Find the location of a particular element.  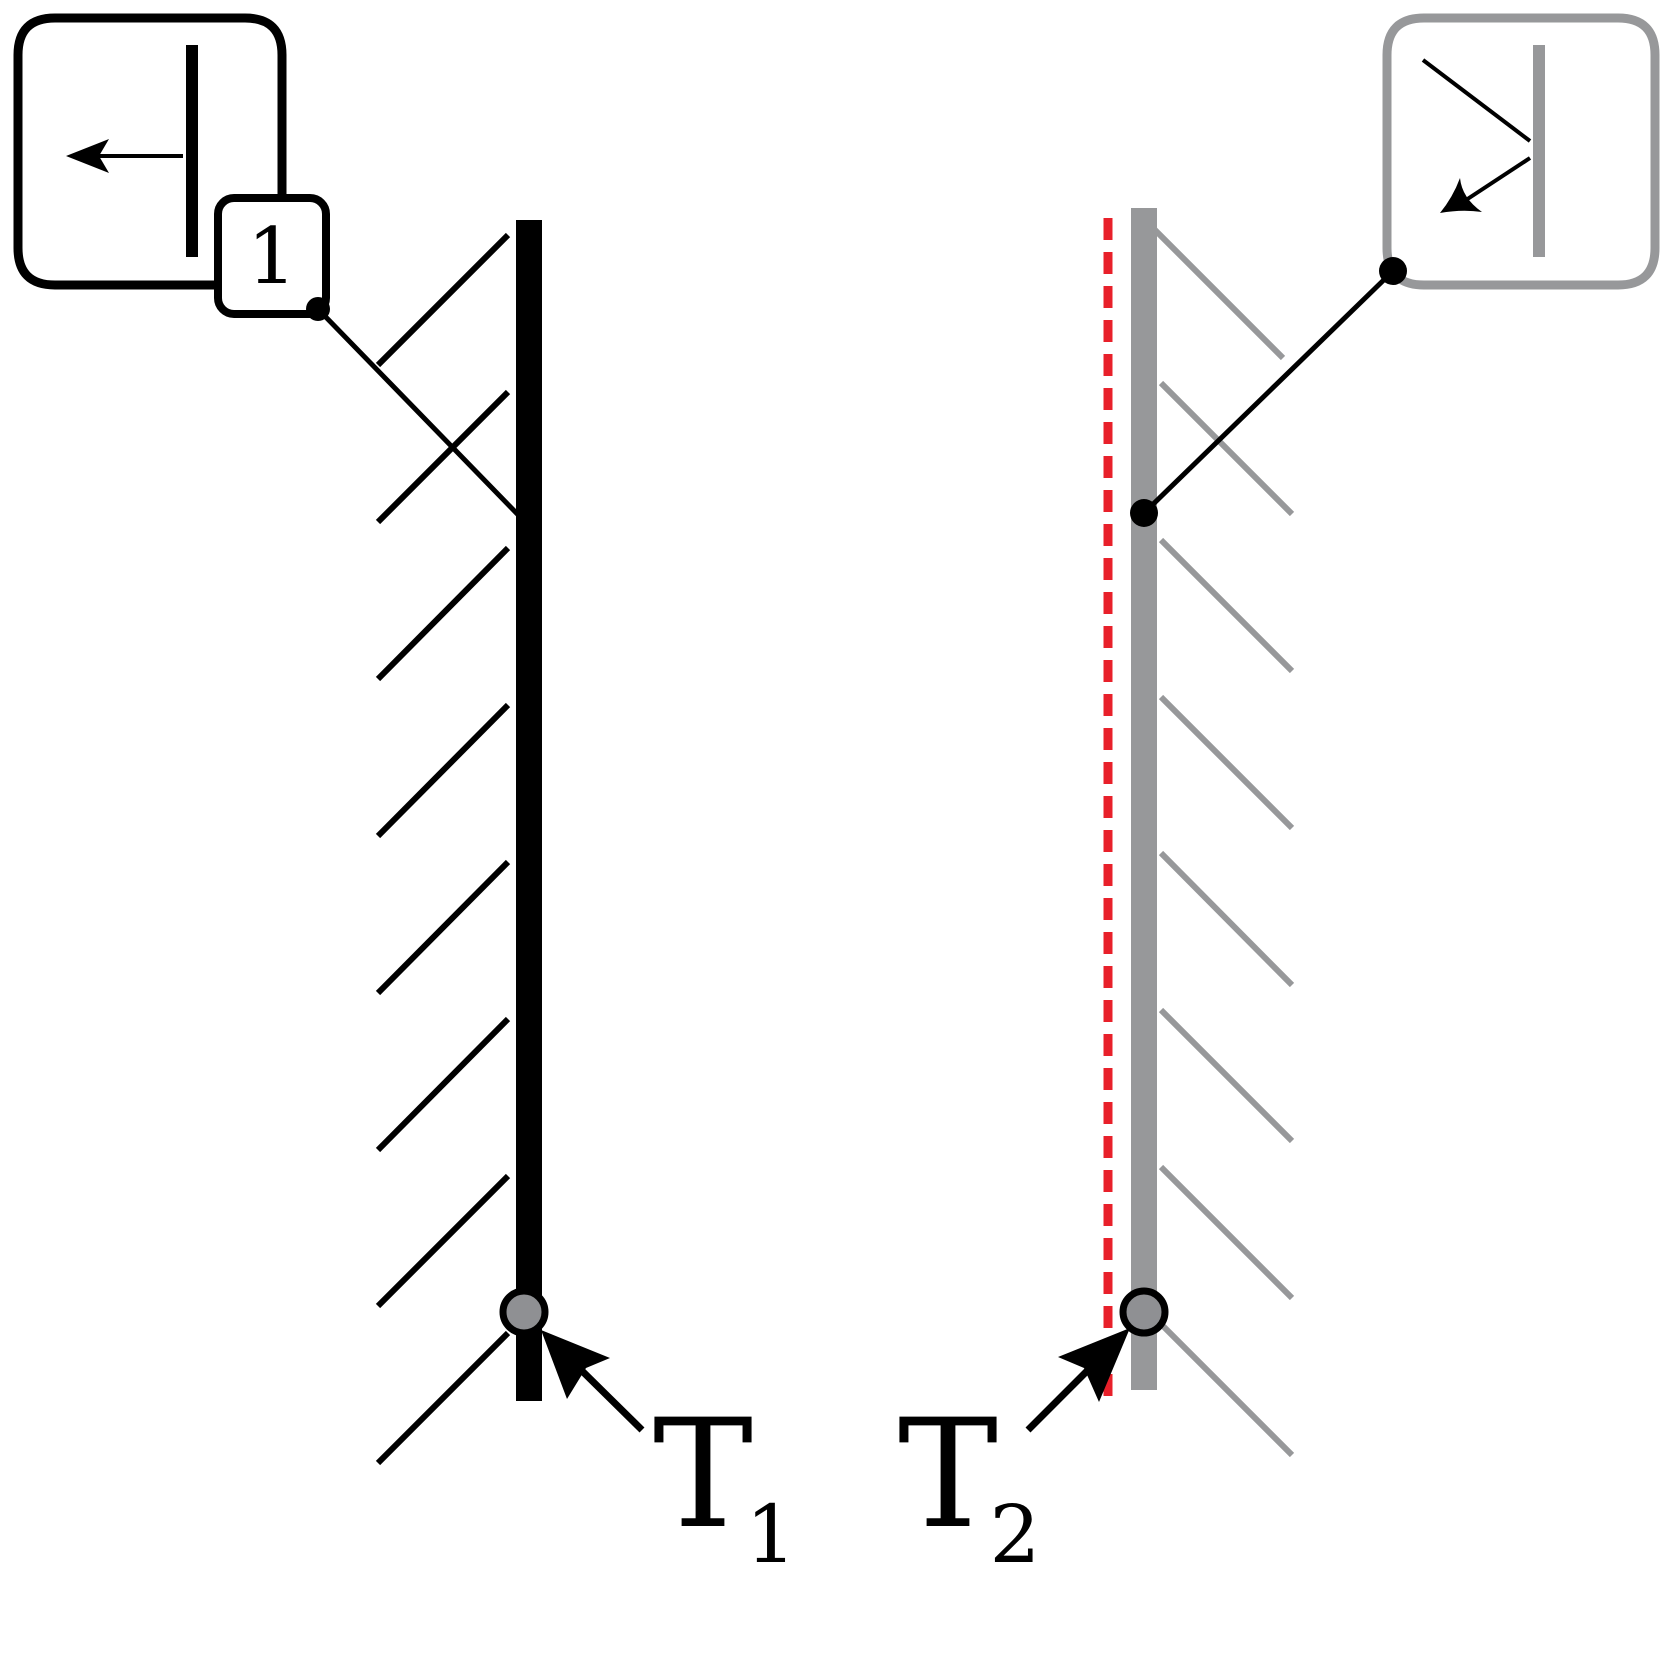

right-inset-frame is located at coordinates (1521, 151).